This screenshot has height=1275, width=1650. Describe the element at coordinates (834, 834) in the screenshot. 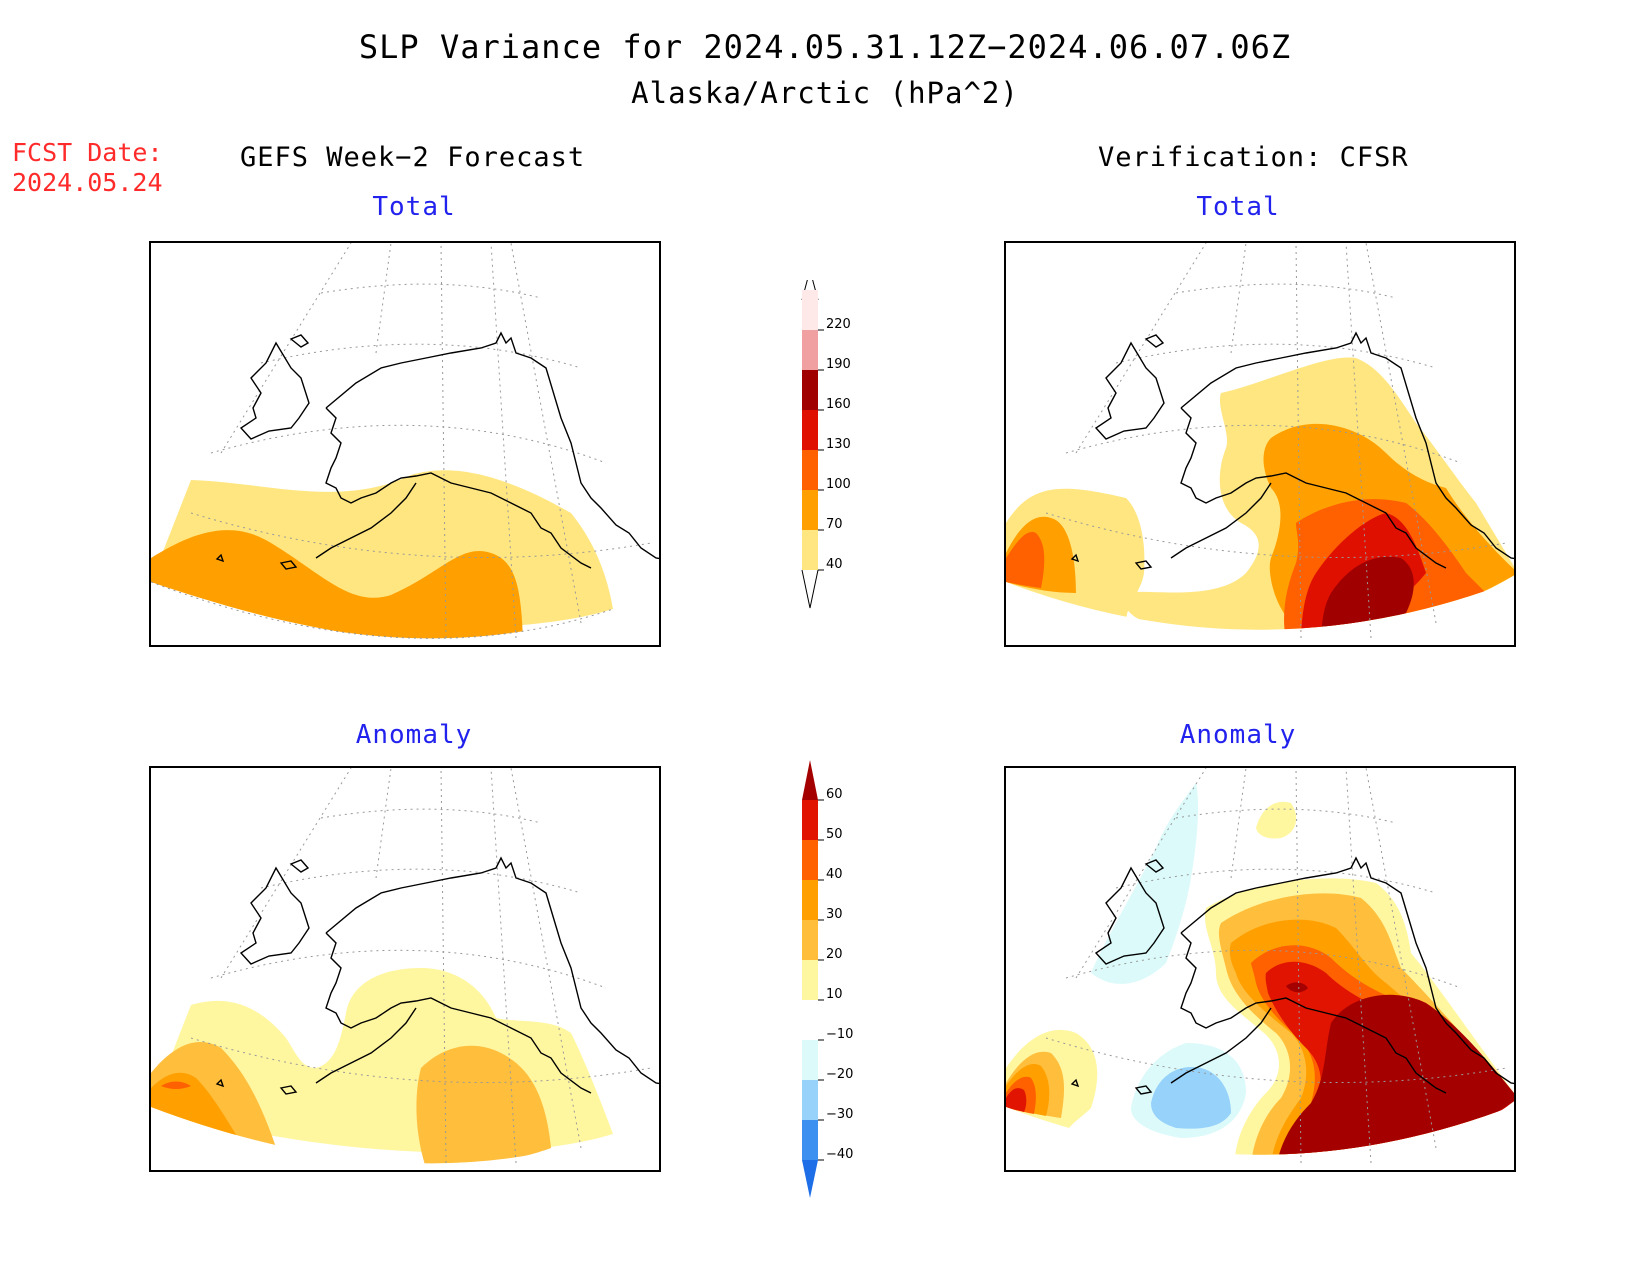

I see `colorbar-tick-label: 50` at that location.